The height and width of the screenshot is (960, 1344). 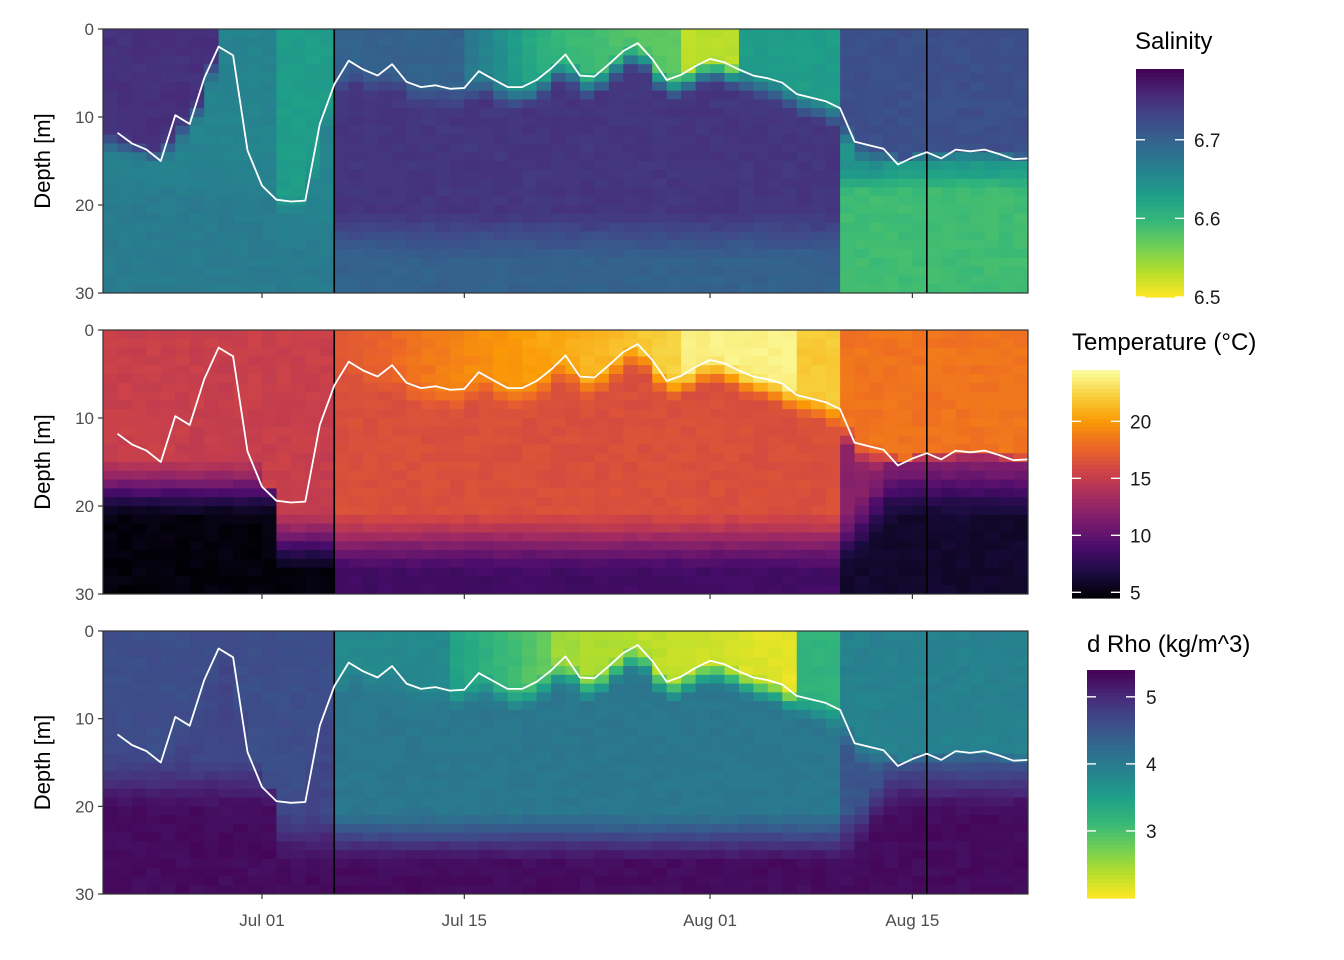 I want to click on colorbar-tick-label: 5, so click(x=1135, y=593).